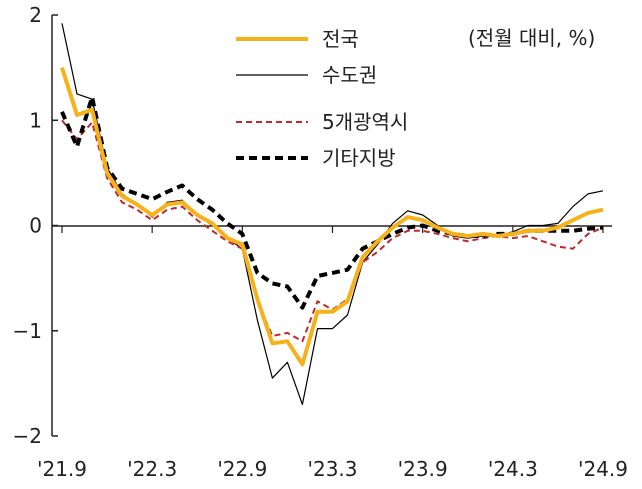  Describe the element at coordinates (340, 39) in the screenshot. I see `legend-label: 전국` at that location.